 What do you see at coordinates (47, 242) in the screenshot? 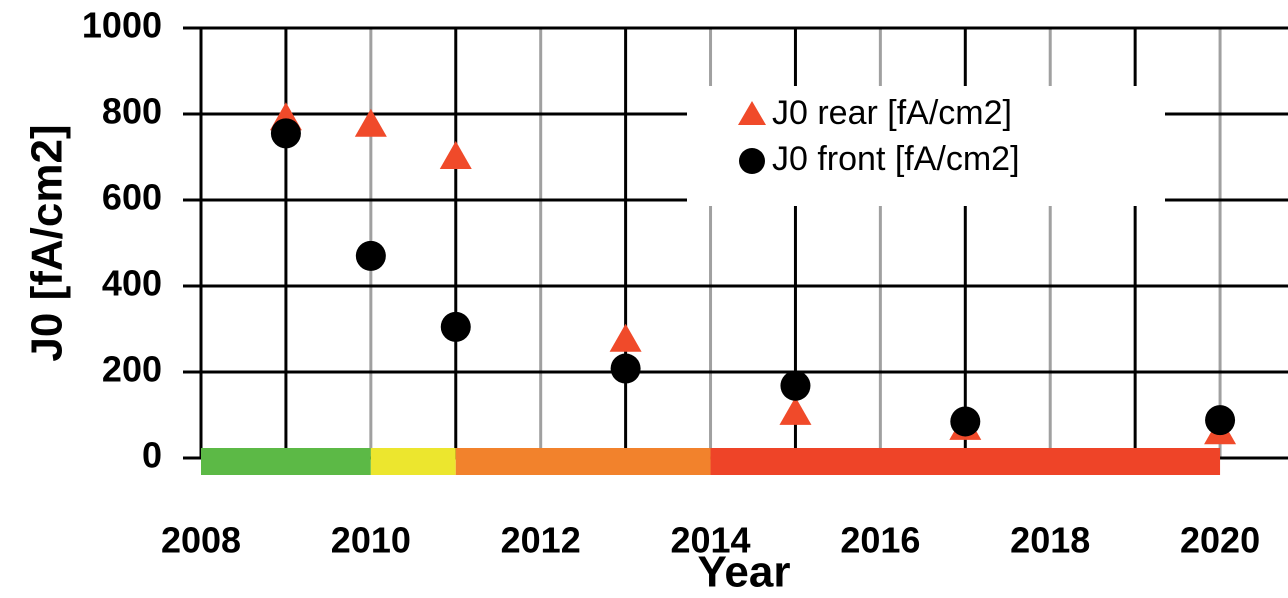
I see `y-axis-label: J0 [fA/cm2]` at bounding box center [47, 242].